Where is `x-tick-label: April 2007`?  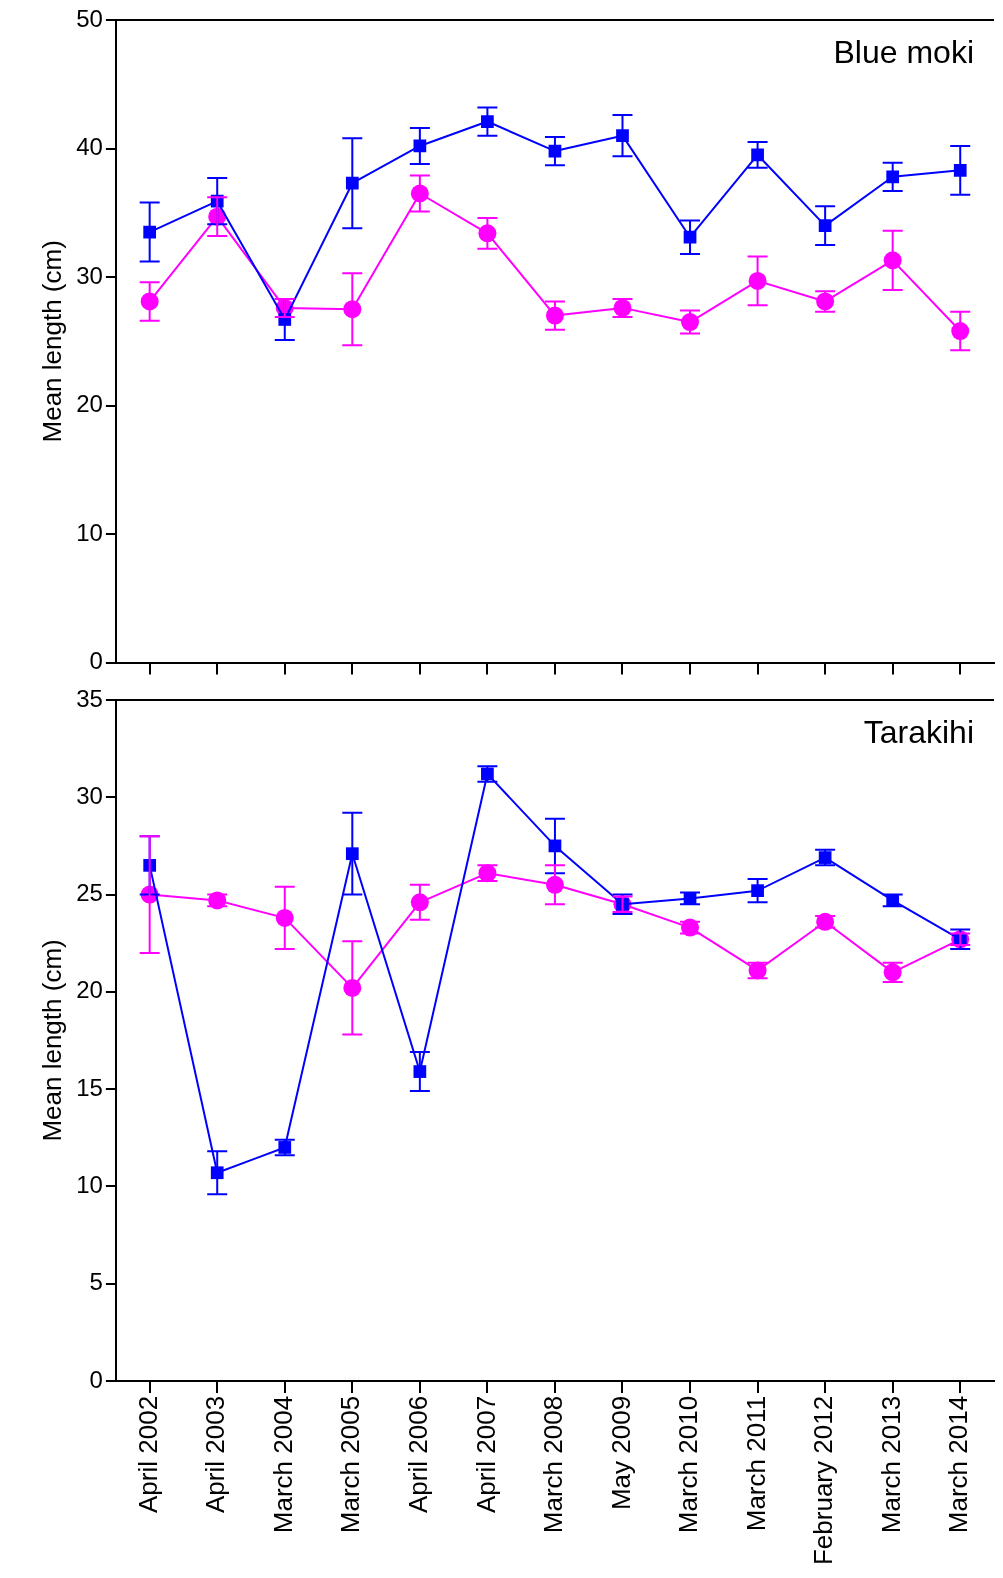 x-tick-label: April 2007 is located at coordinates (485, 1454).